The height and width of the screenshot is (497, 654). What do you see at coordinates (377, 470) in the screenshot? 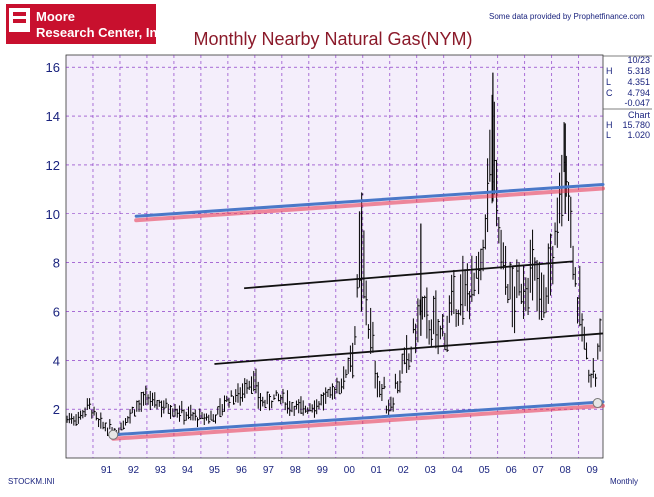
I see `x-tick-label: 01` at bounding box center [377, 470].